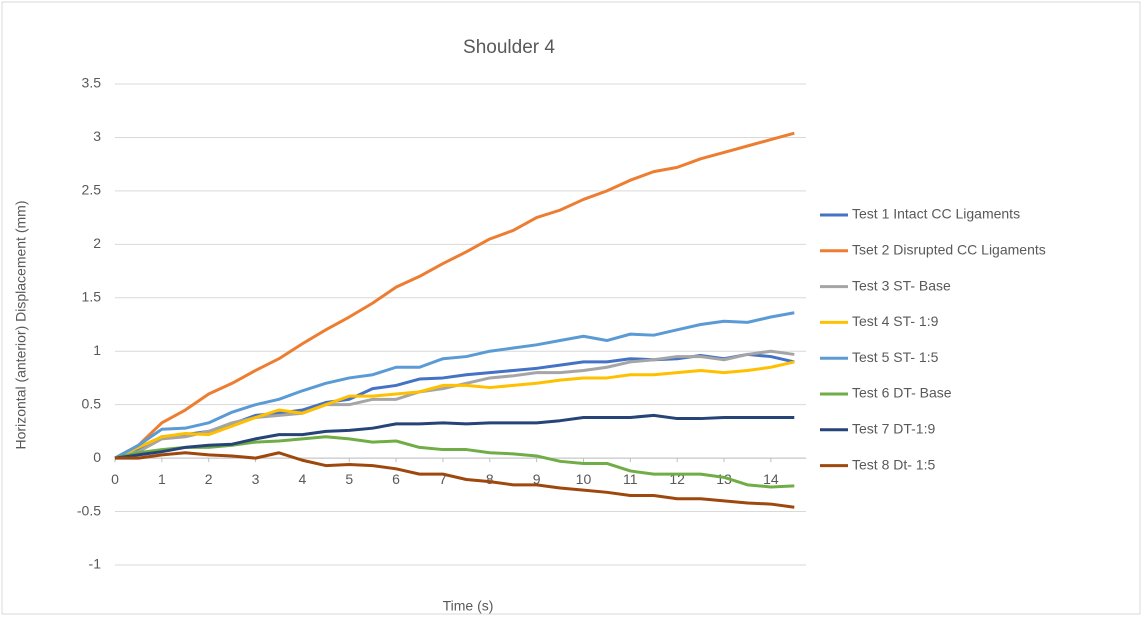 This screenshot has width=1142, height=621. I want to click on x-tick-label: 6, so click(396, 479).